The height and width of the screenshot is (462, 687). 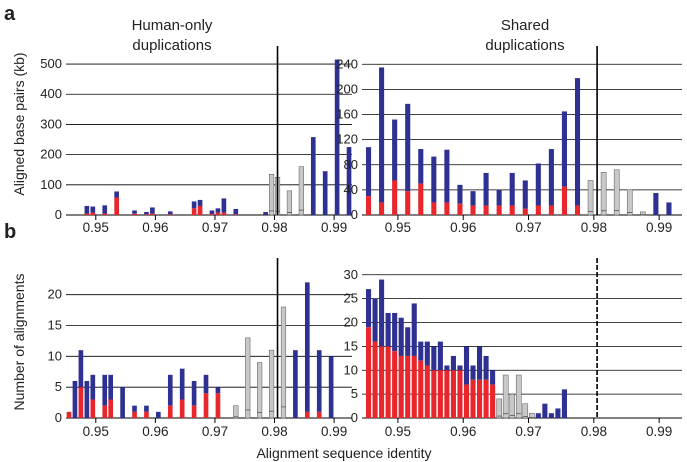 What do you see at coordinates (347, 139) in the screenshot?
I see `y-tick-label: 120` at bounding box center [347, 139].